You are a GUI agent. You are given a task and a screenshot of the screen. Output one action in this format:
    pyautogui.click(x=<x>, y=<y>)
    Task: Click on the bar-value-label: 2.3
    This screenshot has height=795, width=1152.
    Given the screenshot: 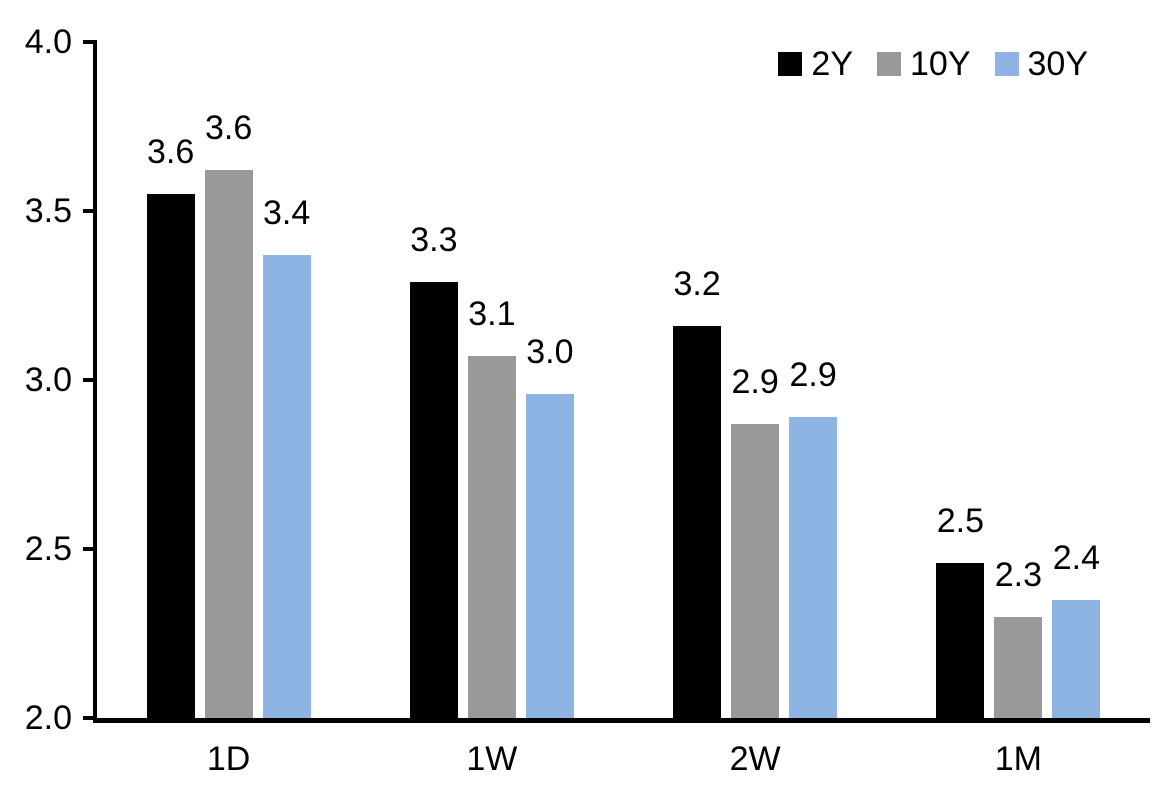 What is the action you would take?
    pyautogui.click(x=1018, y=574)
    